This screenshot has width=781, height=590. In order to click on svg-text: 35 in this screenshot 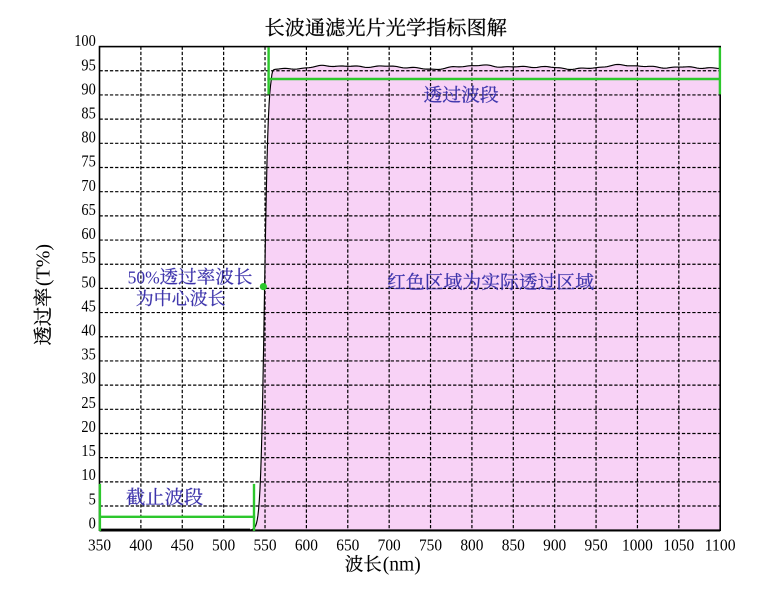, I will do `click(88, 354)`.